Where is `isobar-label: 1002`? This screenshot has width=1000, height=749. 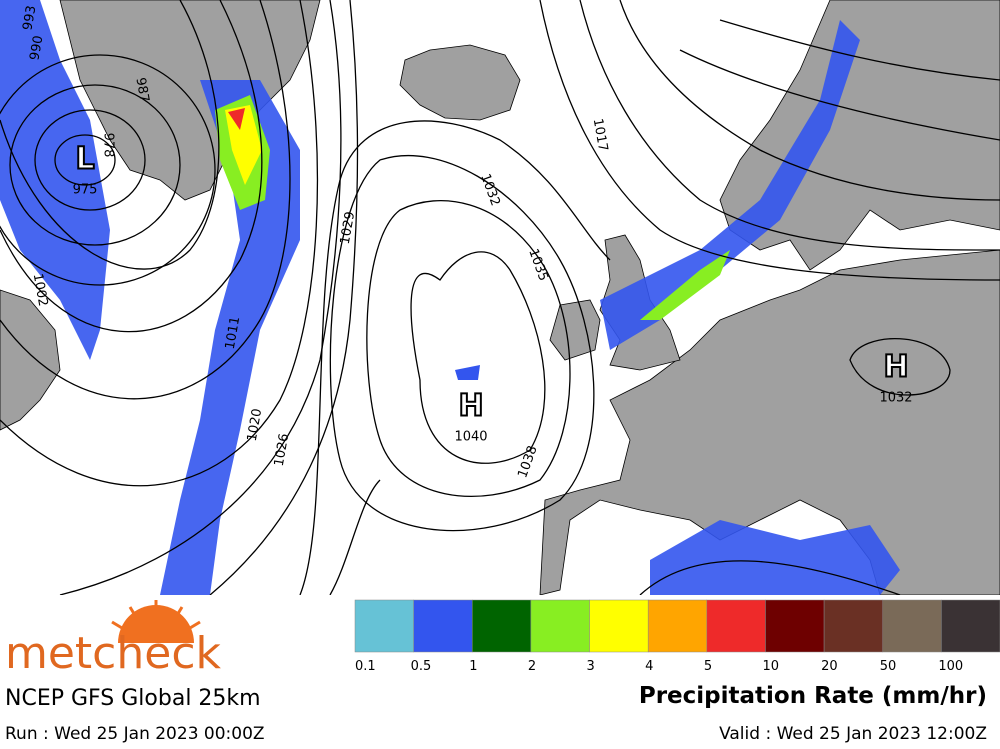 isobar-label: 1002 is located at coordinates (40, 289).